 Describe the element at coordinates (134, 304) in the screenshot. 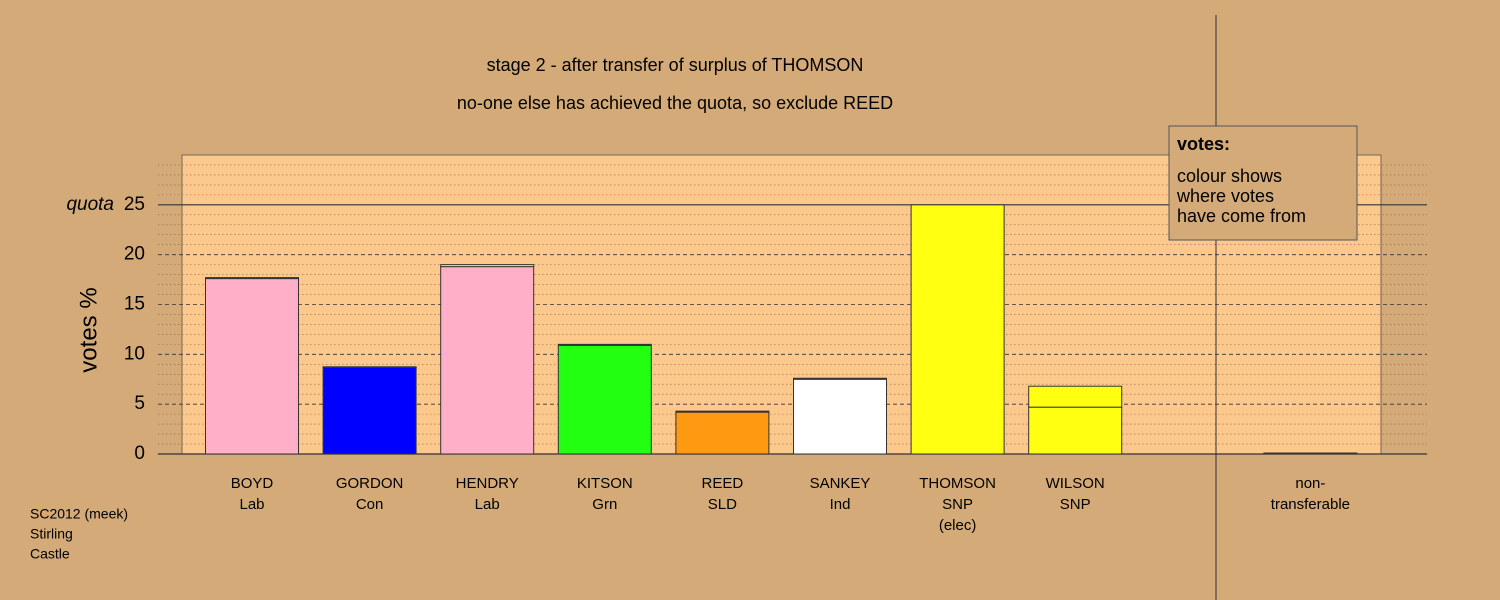

I see `y-tick-label: 15` at that location.